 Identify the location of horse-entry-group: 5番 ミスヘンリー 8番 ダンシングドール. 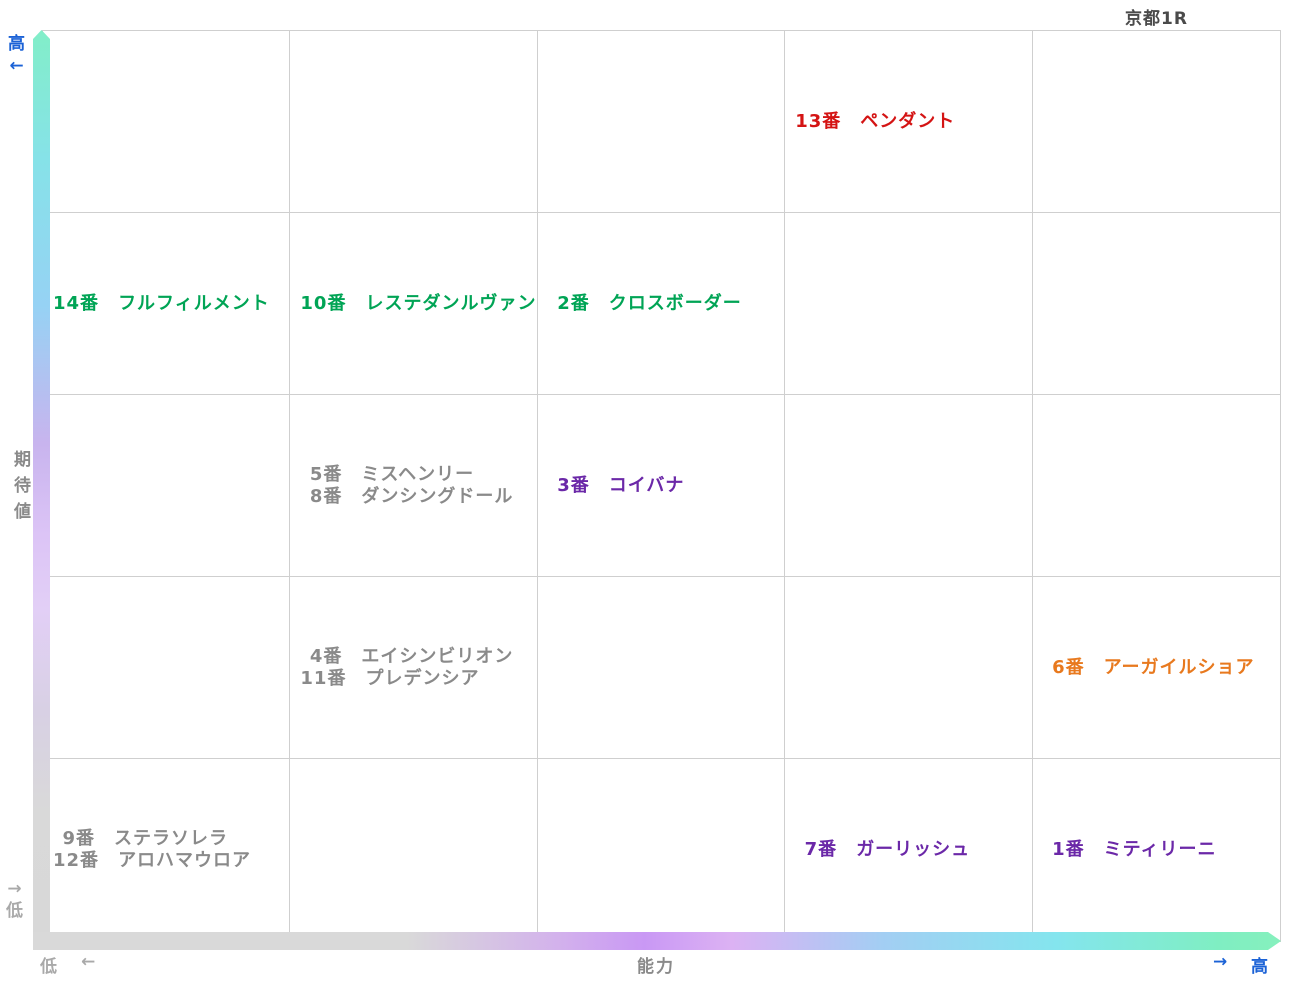
(406, 486).